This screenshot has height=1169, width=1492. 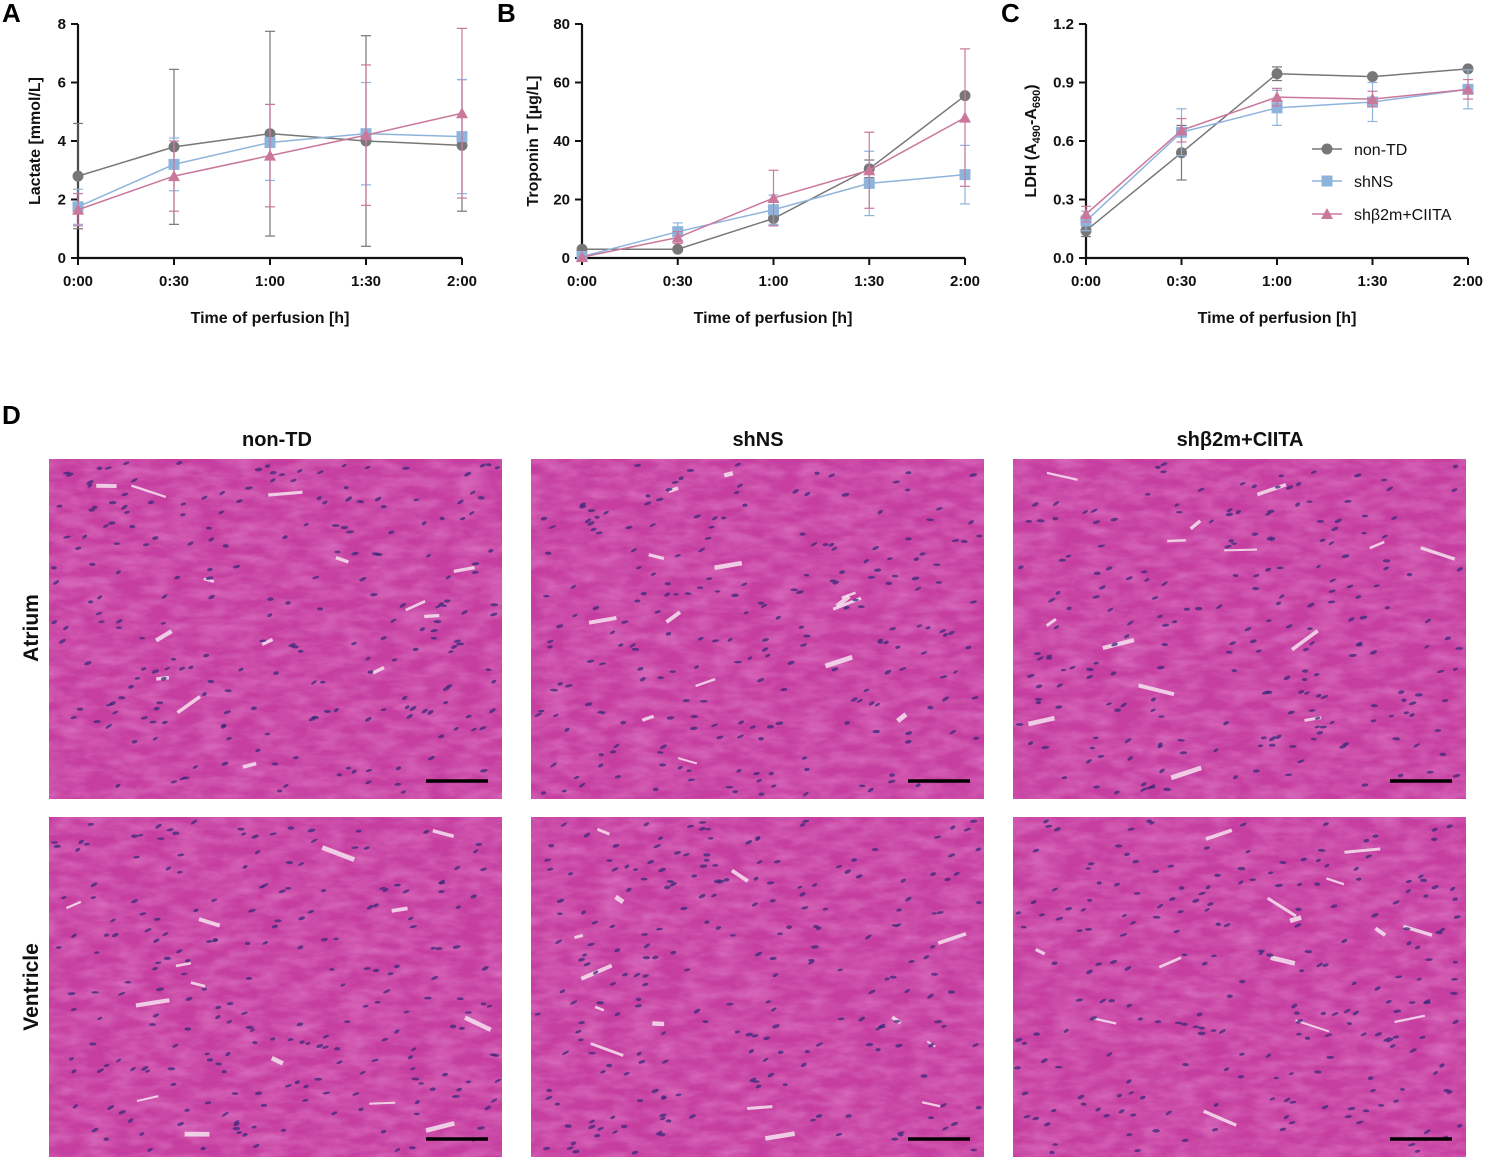 What do you see at coordinates (1240, 440) in the screenshot?
I see `column-title-shb2m-ciita: shβ2m+CIITA` at bounding box center [1240, 440].